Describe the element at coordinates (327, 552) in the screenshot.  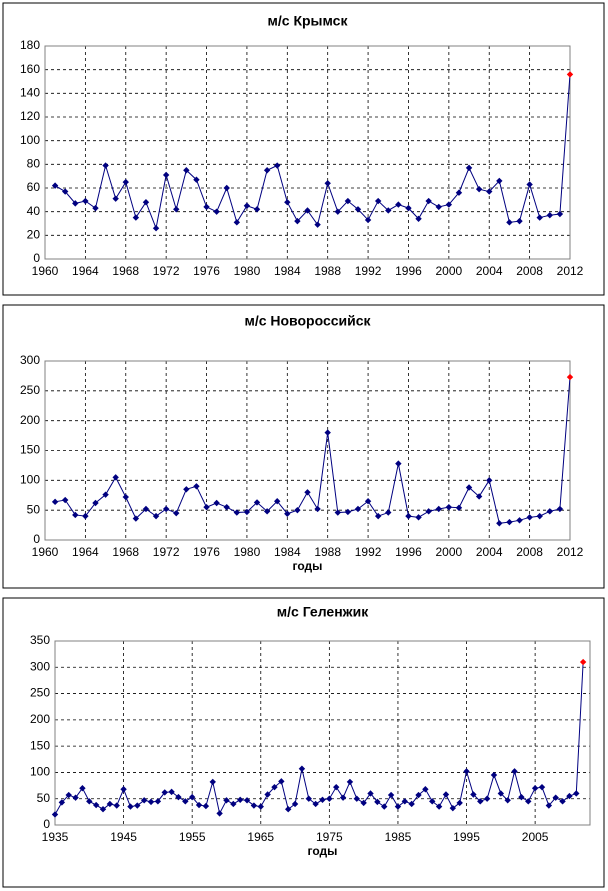
I see `x-tick-label: 1988` at that location.